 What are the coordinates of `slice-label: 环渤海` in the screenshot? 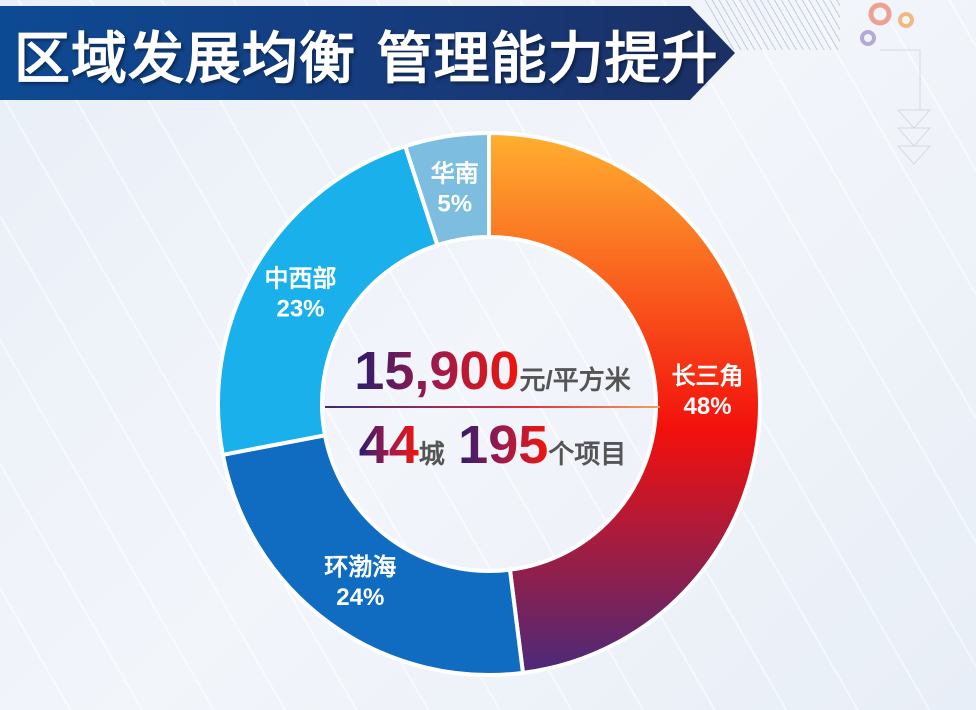 It's located at (360, 567).